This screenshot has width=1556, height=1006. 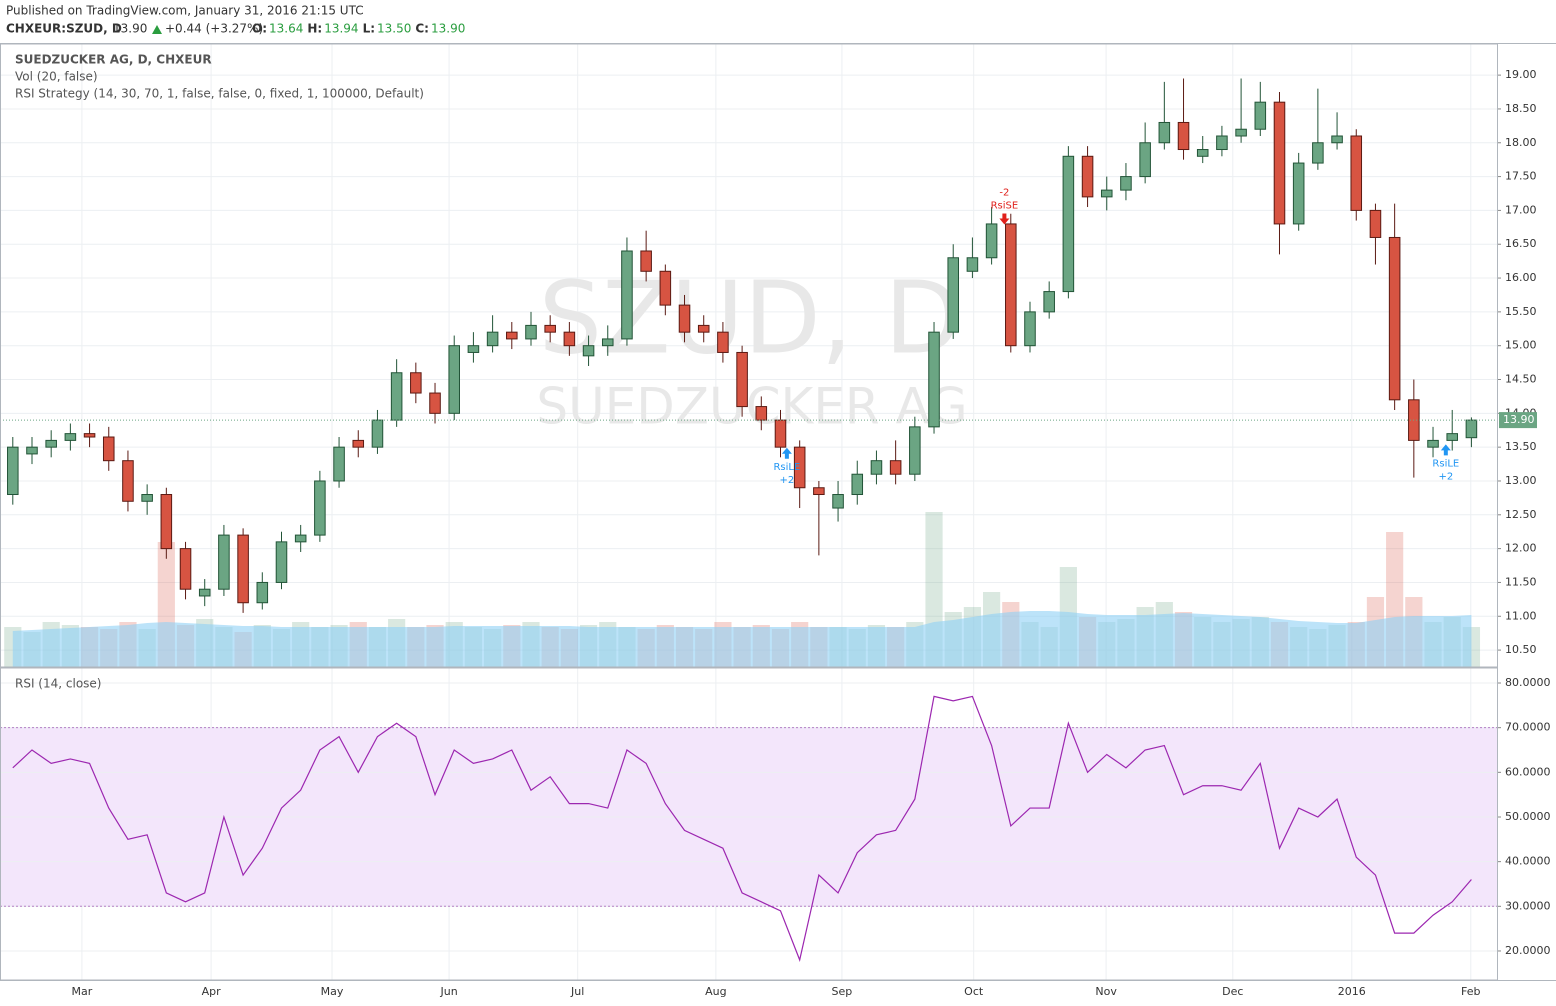 I want to click on chart-title: SUEDZUCKER AG, D, CHXEUR, so click(x=113, y=60).